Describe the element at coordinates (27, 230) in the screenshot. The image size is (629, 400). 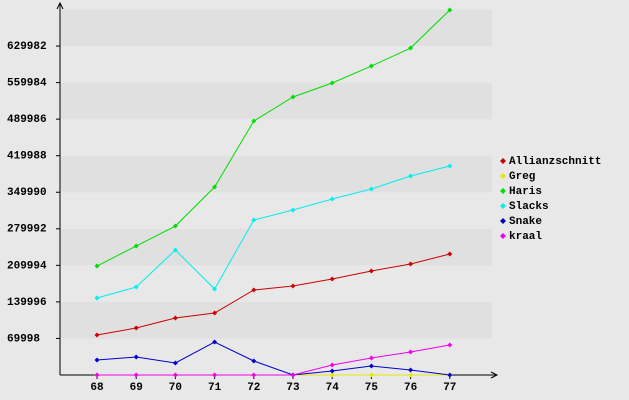
I see `y-tick-label: 279992` at that location.